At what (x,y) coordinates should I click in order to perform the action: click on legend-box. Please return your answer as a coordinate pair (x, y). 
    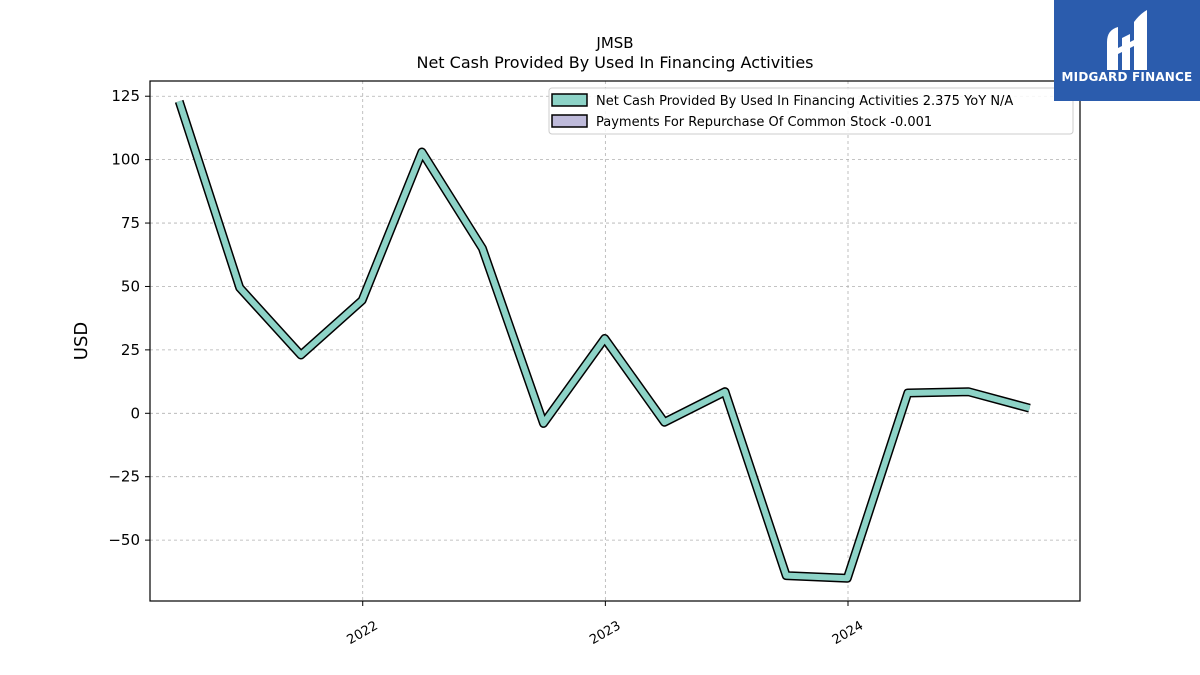
    Looking at the image, I should click on (811, 111).